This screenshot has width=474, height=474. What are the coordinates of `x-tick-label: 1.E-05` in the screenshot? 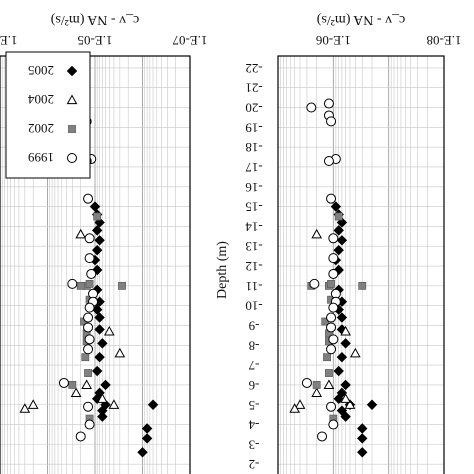 It's located at (94, 40).